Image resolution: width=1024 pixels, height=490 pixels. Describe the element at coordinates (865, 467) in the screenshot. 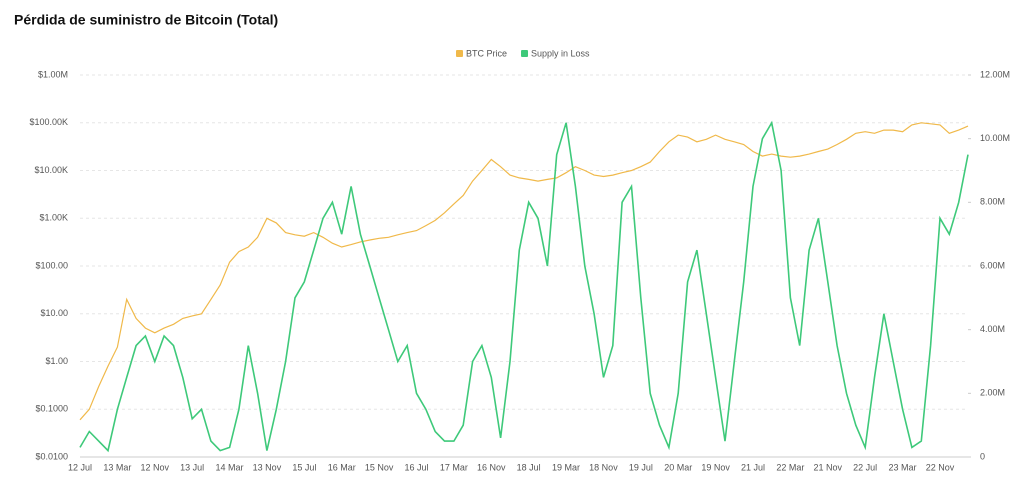

I see `x-tick-label: 22 Jul` at that location.